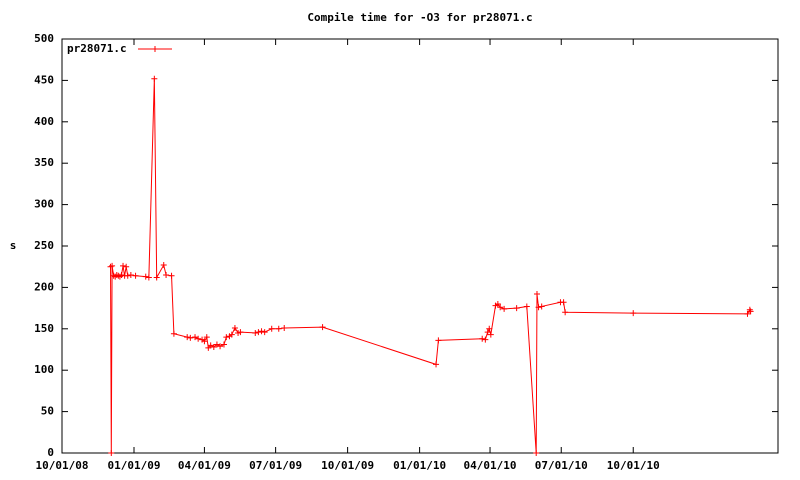 The height and width of the screenshot is (480, 800). I want to click on y-tick-label: 150, so click(44, 328).